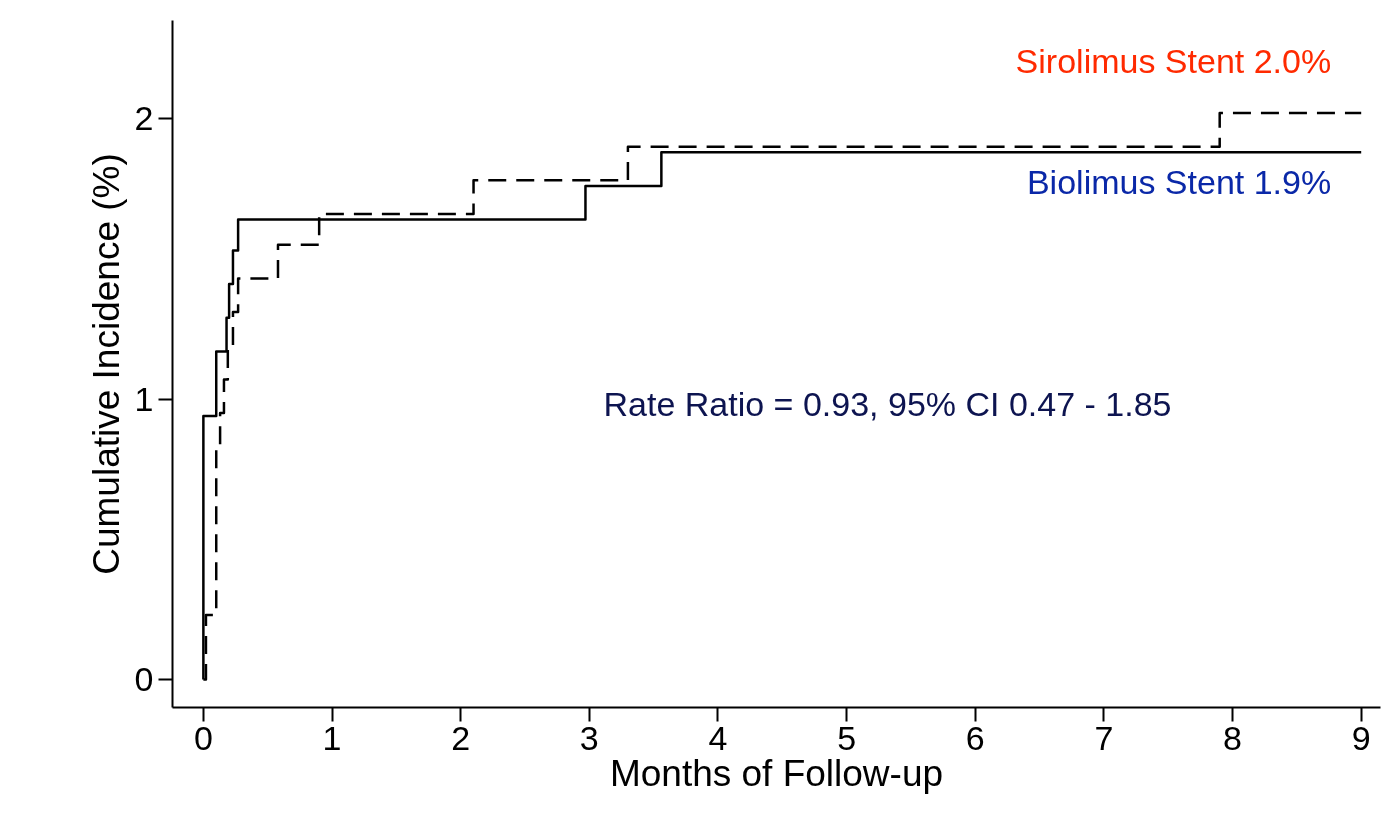  What do you see at coordinates (887, 403) in the screenshot?
I see `annotation: Rate Ratio = 0.93, 95% CI 0.47 - 1.85` at bounding box center [887, 403].